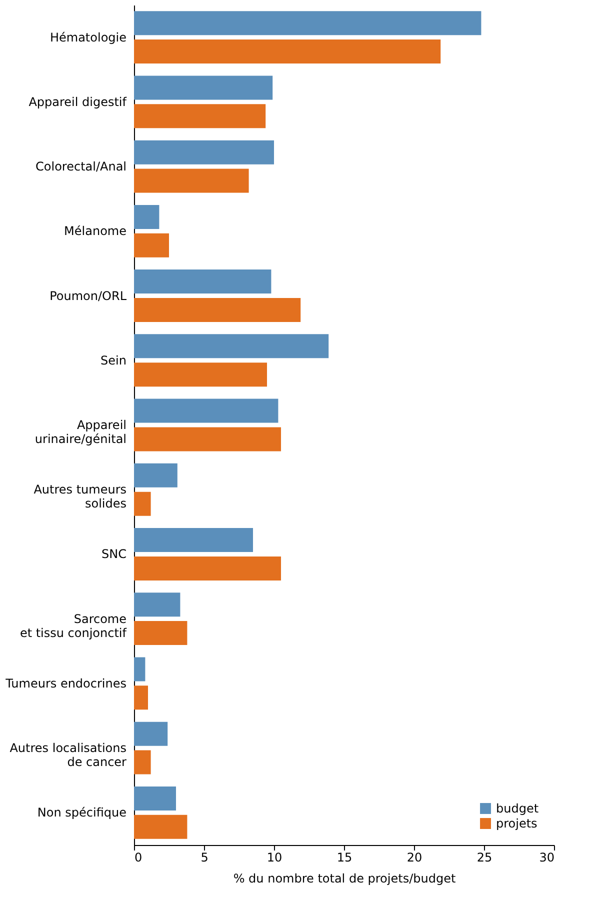 Image resolution: width=594 pixels, height=906 pixels. I want to click on y-tick-label: Sarcome et tissu conjonctif, so click(74, 626).